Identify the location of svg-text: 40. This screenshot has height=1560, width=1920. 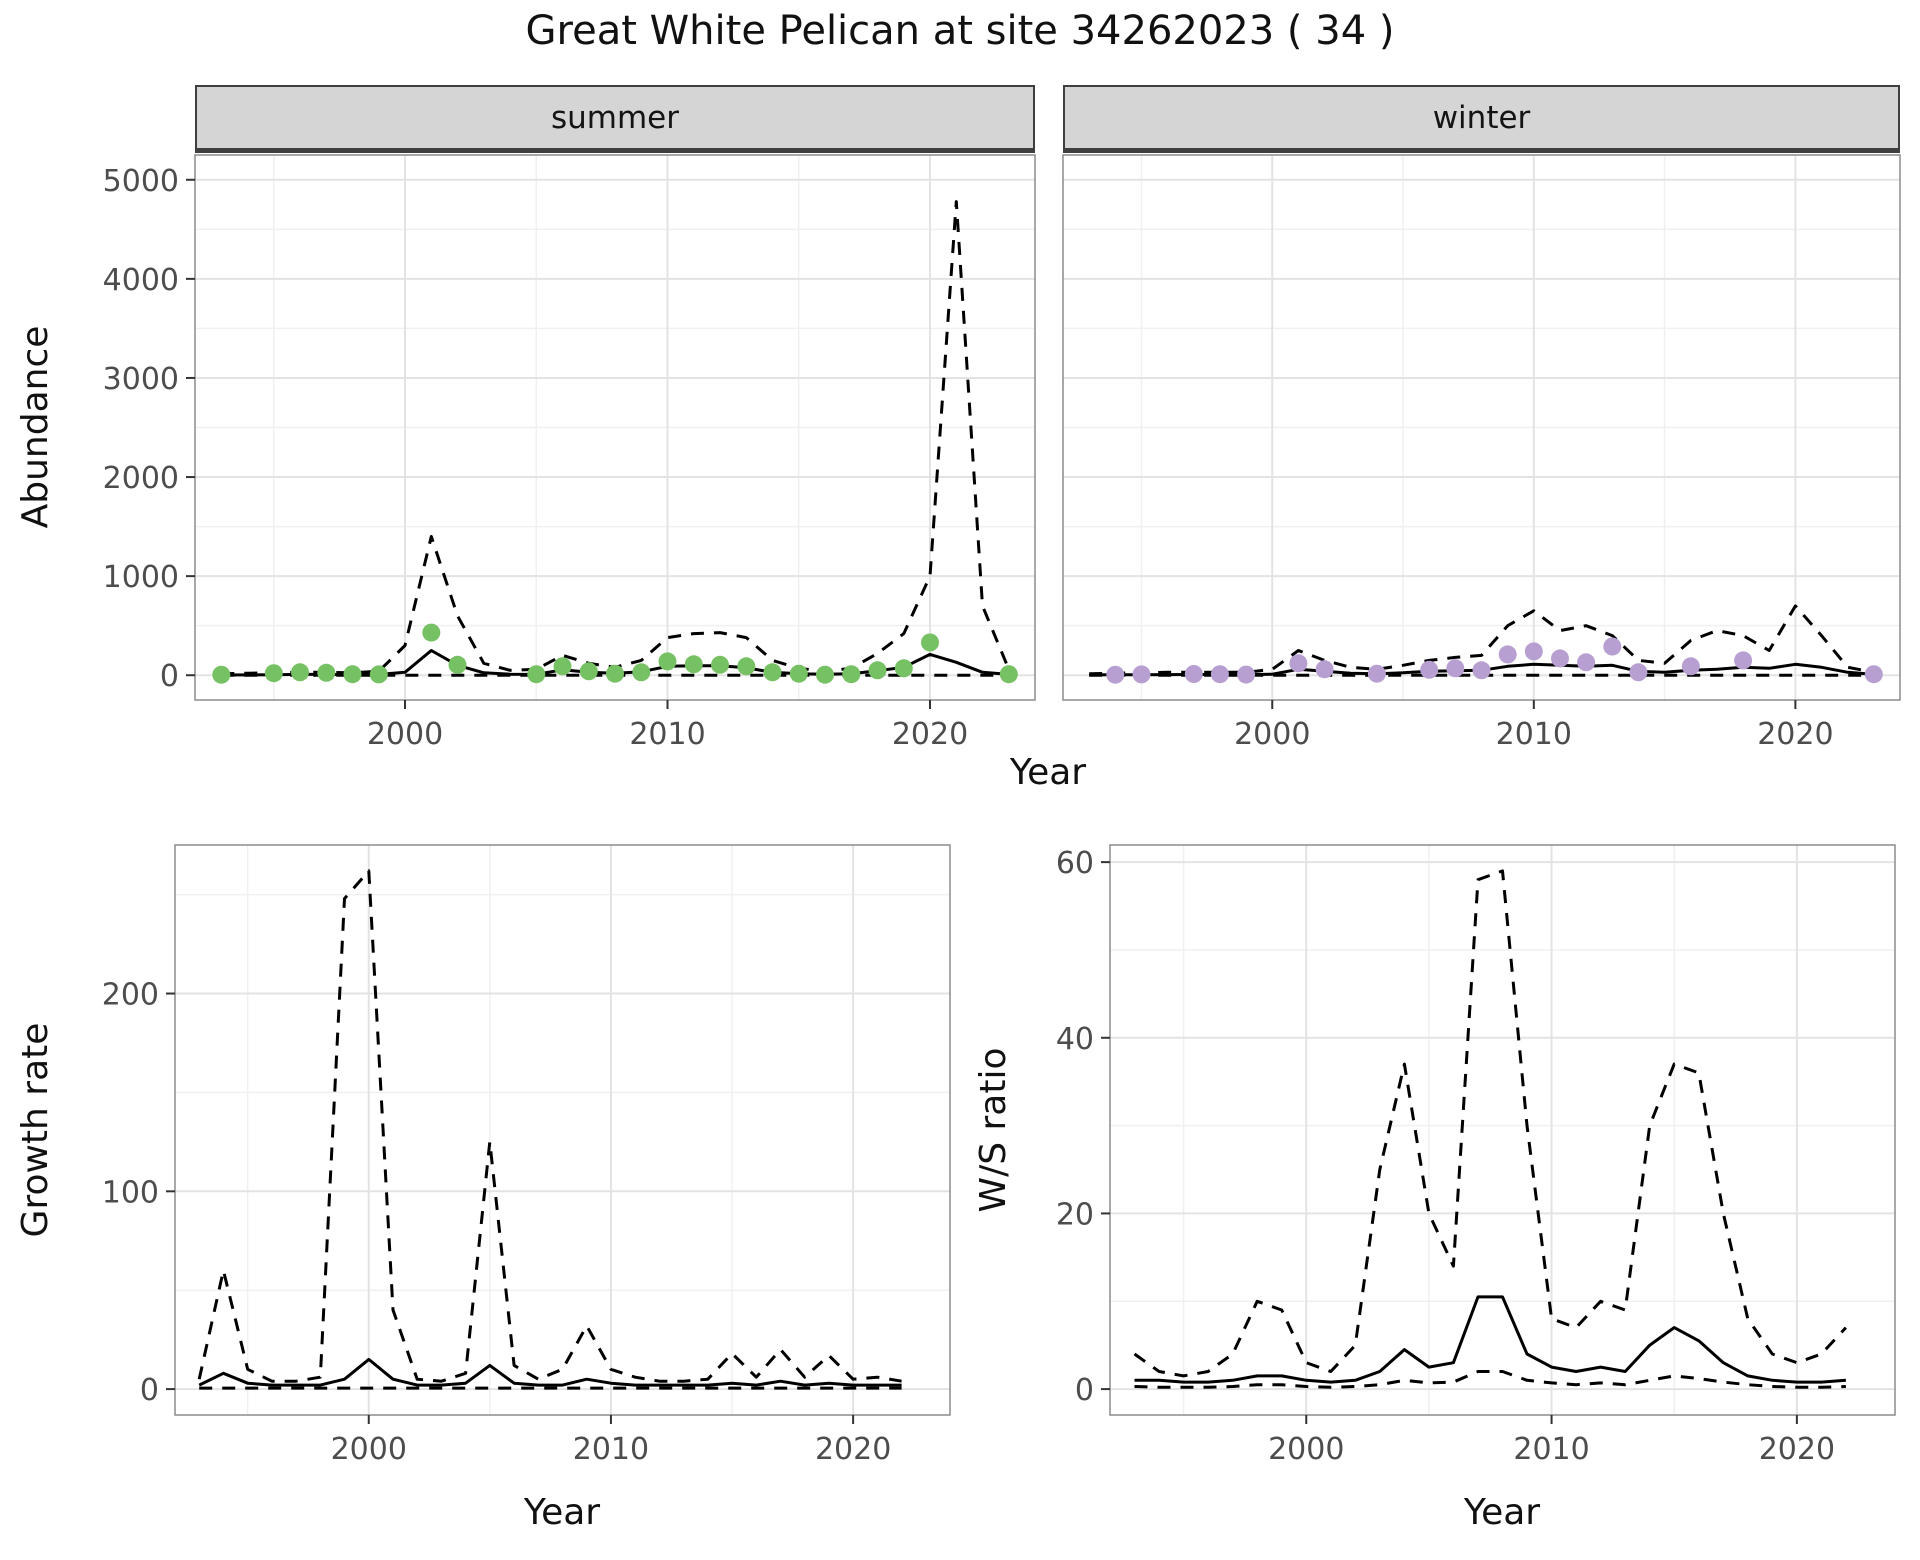
(1075, 1039).